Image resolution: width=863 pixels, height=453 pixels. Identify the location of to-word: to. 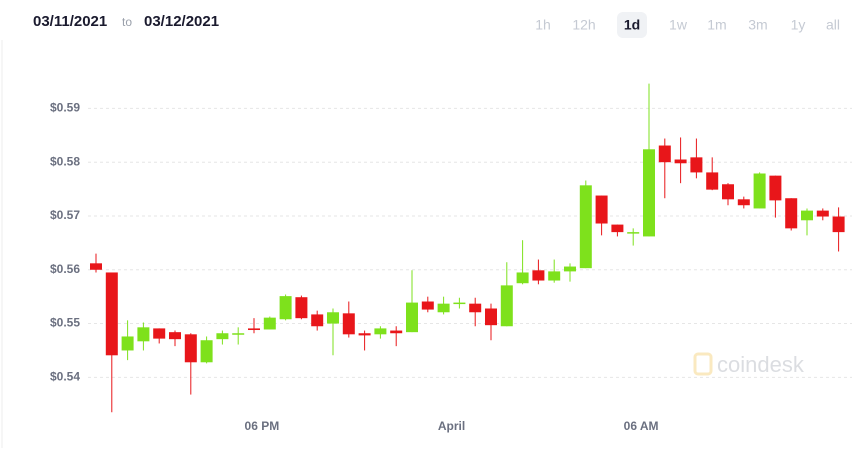
(127, 22).